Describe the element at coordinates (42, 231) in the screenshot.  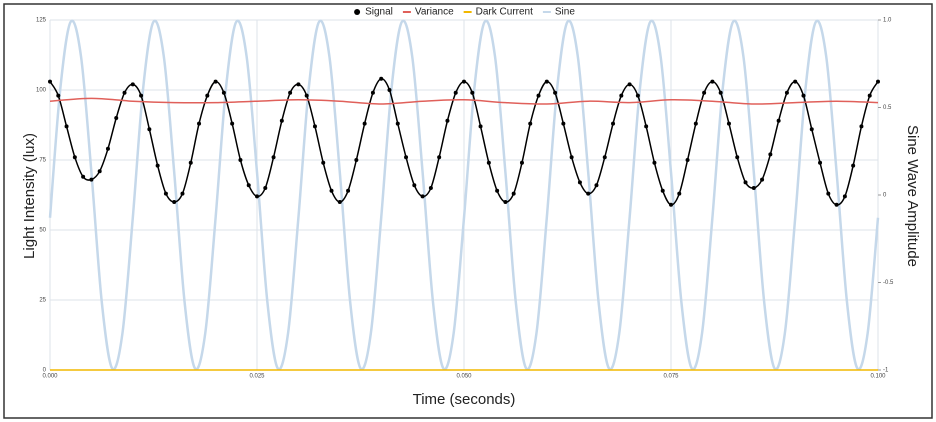
I see `y-tick-label: 50` at that location.